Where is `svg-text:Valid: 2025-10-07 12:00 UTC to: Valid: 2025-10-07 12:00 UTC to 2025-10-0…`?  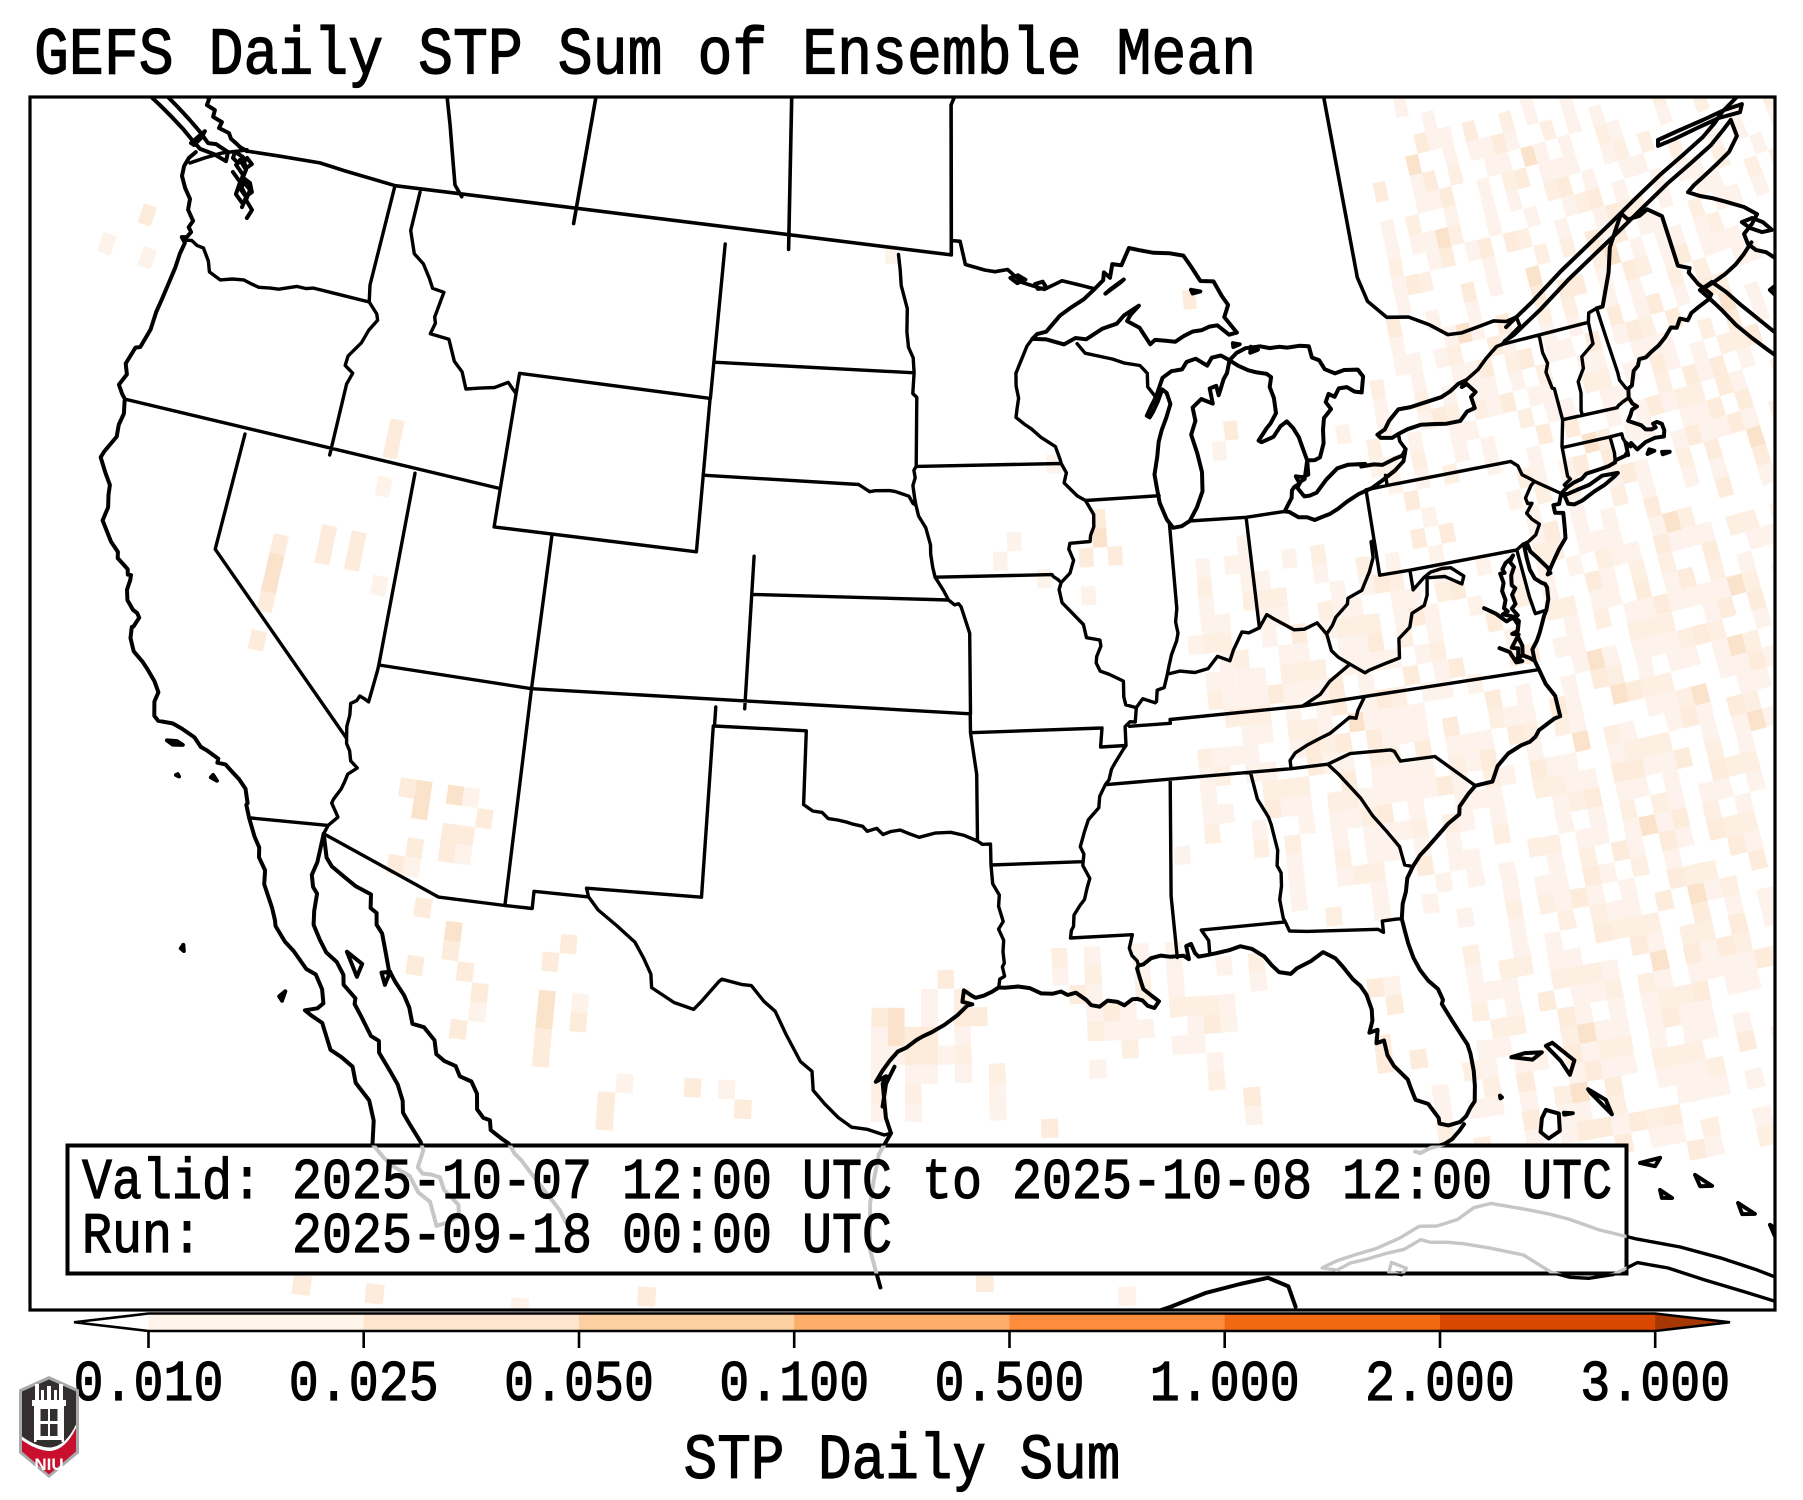 svg-text:Valid: 2025-10-07 12:00 UTC to: Valid: 2025-10-07 12:00 UTC to 2025-10-0… is located at coordinates (847, 1183).